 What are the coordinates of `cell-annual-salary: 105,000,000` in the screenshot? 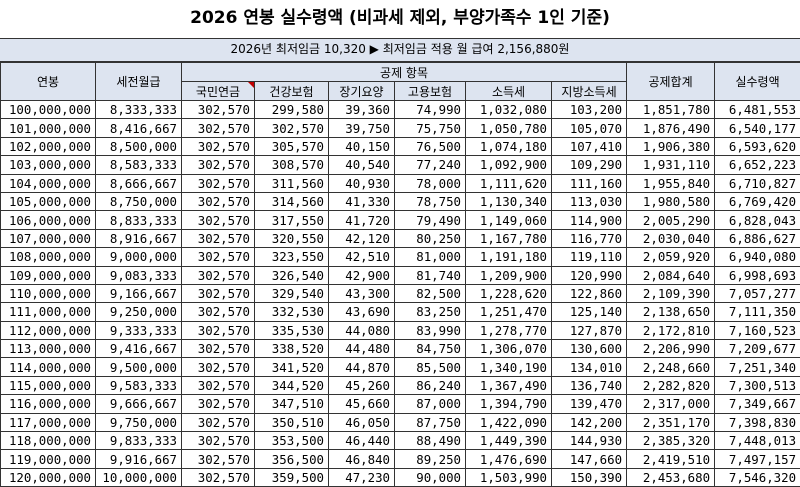 It's located at (48, 201).